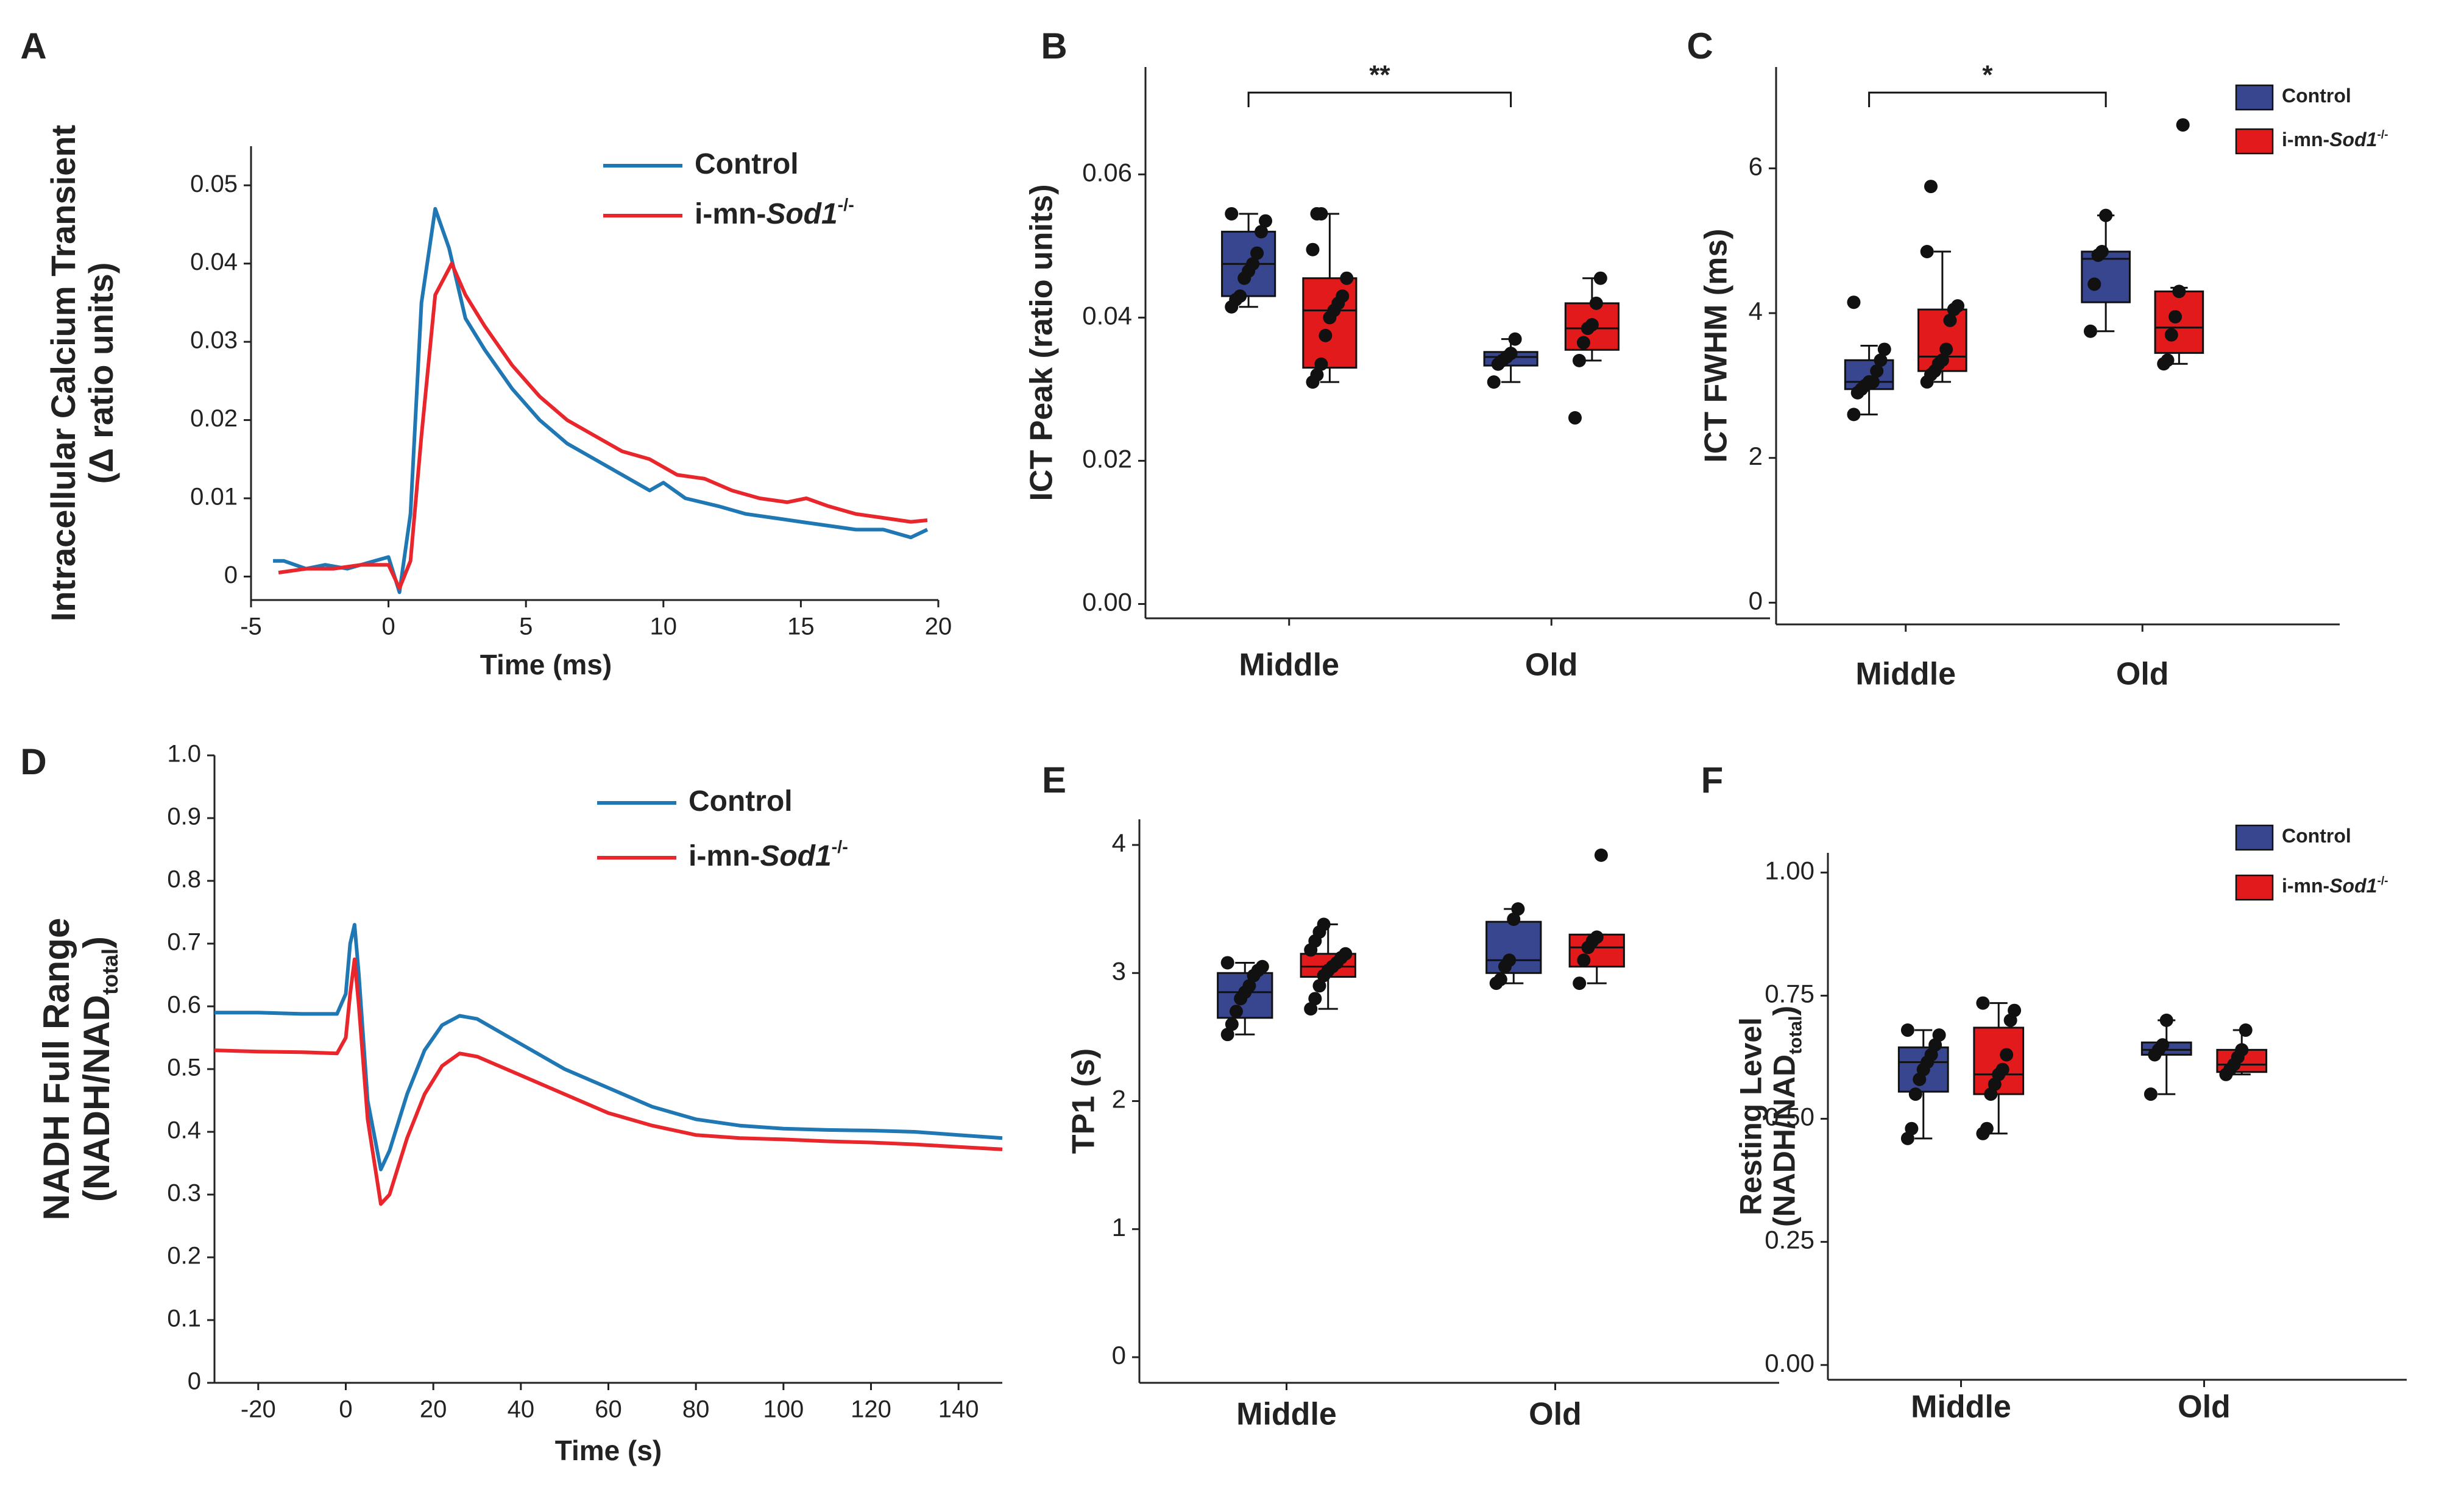 The height and width of the screenshot is (1501, 2464). What do you see at coordinates (608, 1409) in the screenshot?
I see `x-tick-label: 60` at bounding box center [608, 1409].